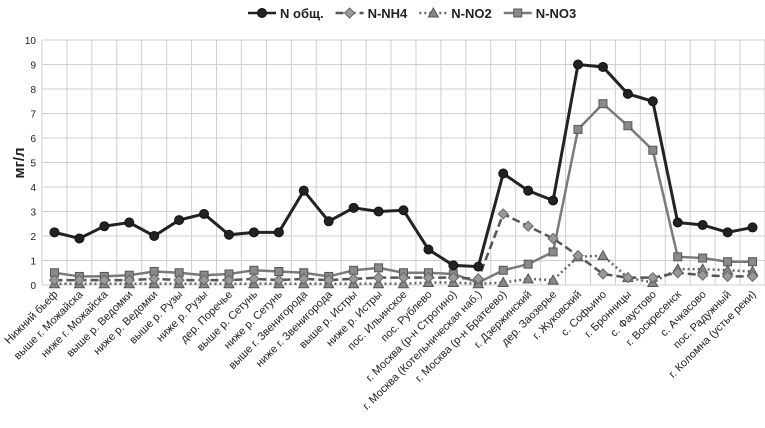 The image size is (765, 428). I want to click on y-tick-label: 10, so click(31, 41).